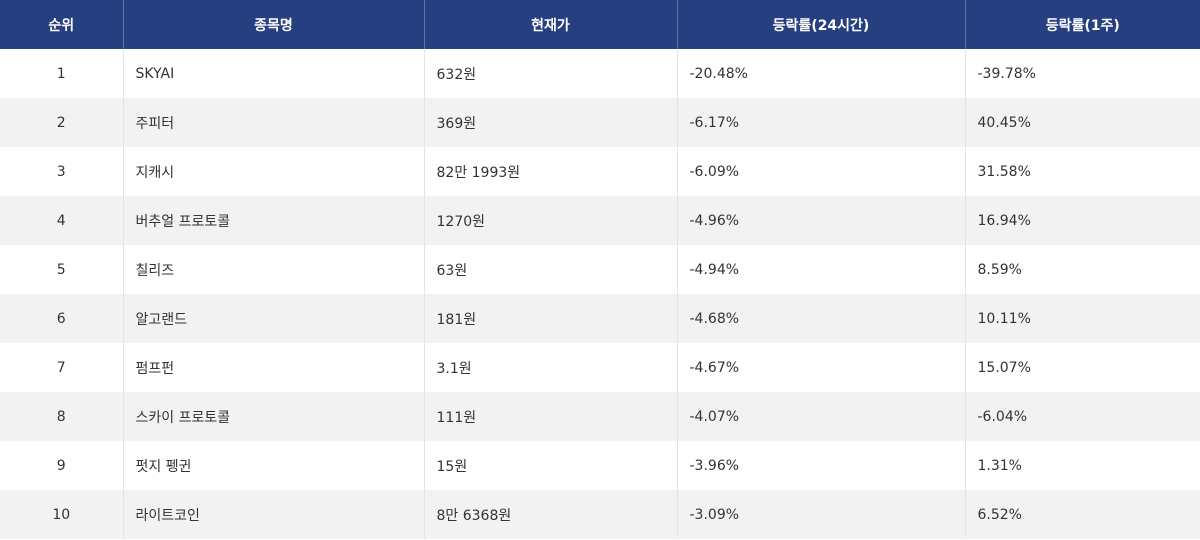 The width and height of the screenshot is (1200, 540). What do you see at coordinates (550, 269) in the screenshot?
I see `price-cell: 63원` at bounding box center [550, 269].